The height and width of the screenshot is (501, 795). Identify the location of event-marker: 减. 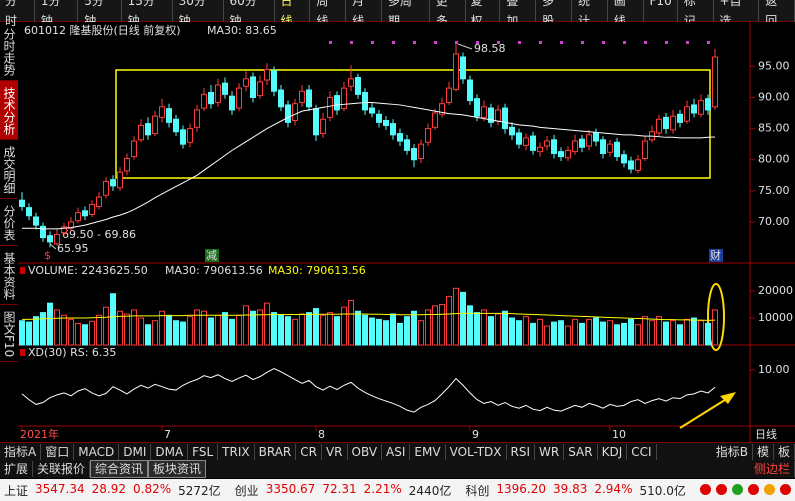
(211, 255).